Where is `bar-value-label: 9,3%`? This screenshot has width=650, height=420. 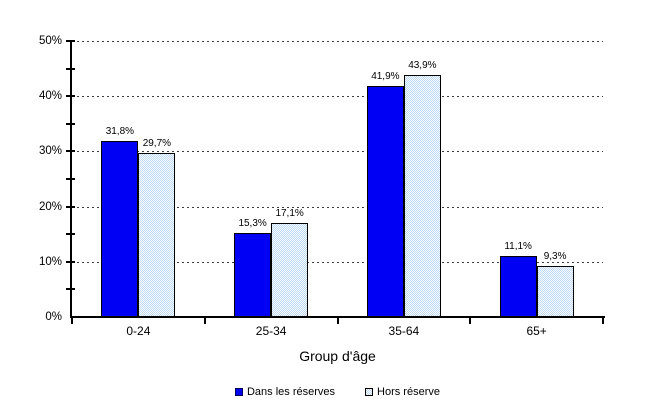
bar-value-label: 9,3% is located at coordinates (555, 256).